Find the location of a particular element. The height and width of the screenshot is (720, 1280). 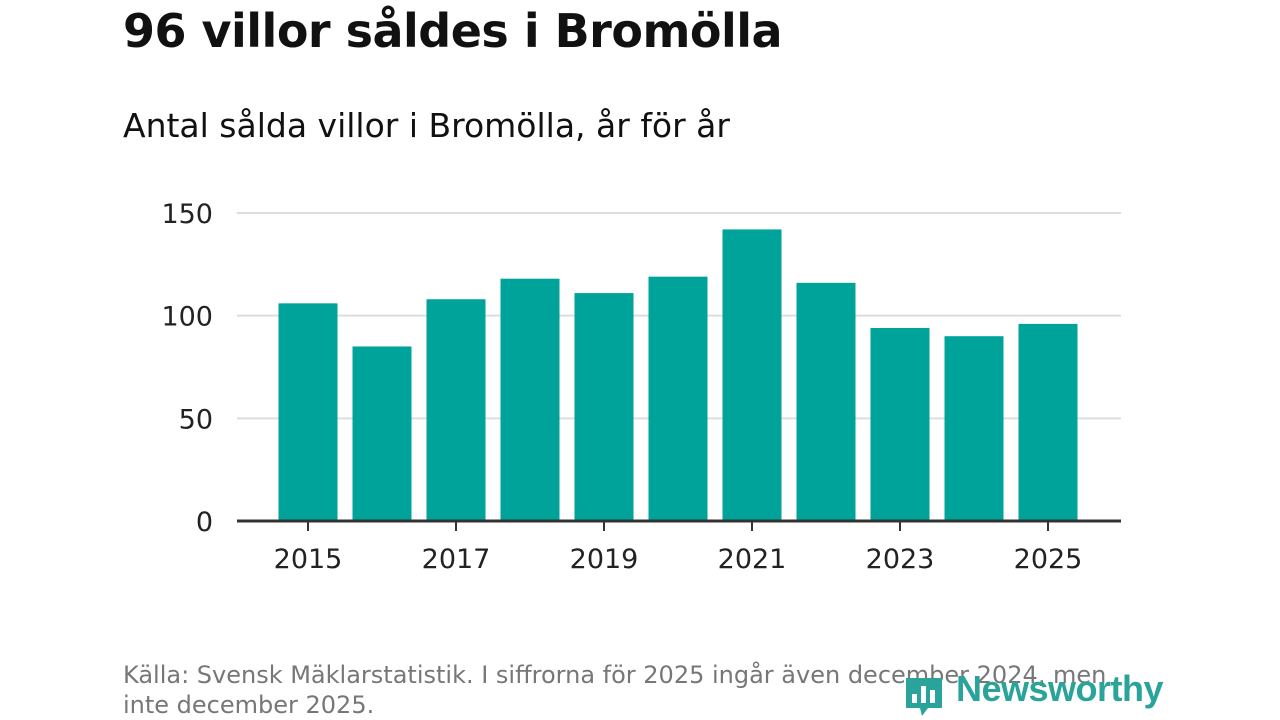

x-tick-label-2023: 2023 is located at coordinates (900, 559).